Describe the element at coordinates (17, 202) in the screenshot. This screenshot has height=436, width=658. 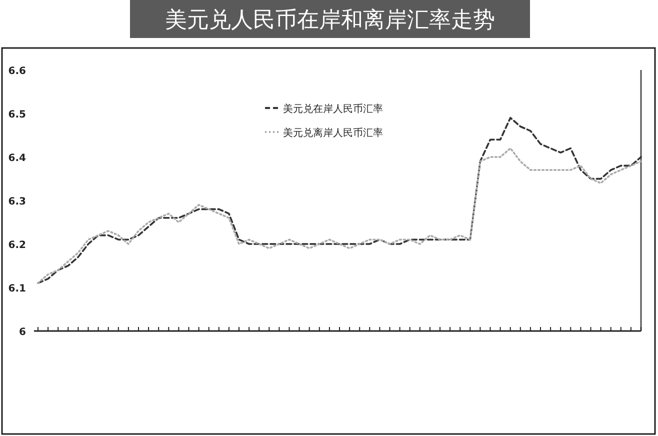
I see `y-tick-label: 6.3` at that location.